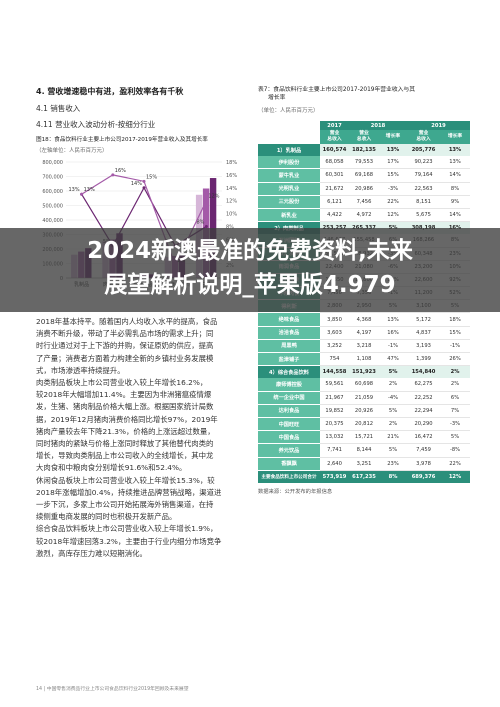 The height and width of the screenshot is (707, 500). I want to click on table-title-line-2: 增长率, so click(277, 98).